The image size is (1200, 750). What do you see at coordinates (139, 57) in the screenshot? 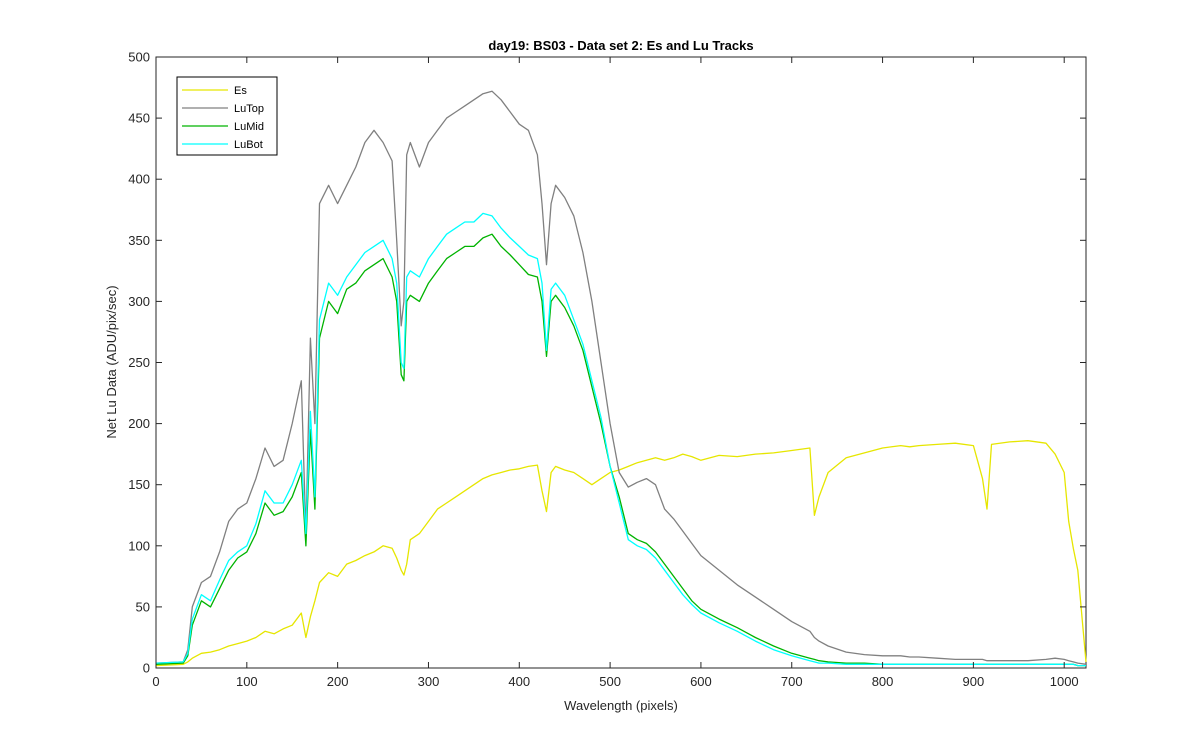
I see `y-tick-label: 500` at bounding box center [139, 57].